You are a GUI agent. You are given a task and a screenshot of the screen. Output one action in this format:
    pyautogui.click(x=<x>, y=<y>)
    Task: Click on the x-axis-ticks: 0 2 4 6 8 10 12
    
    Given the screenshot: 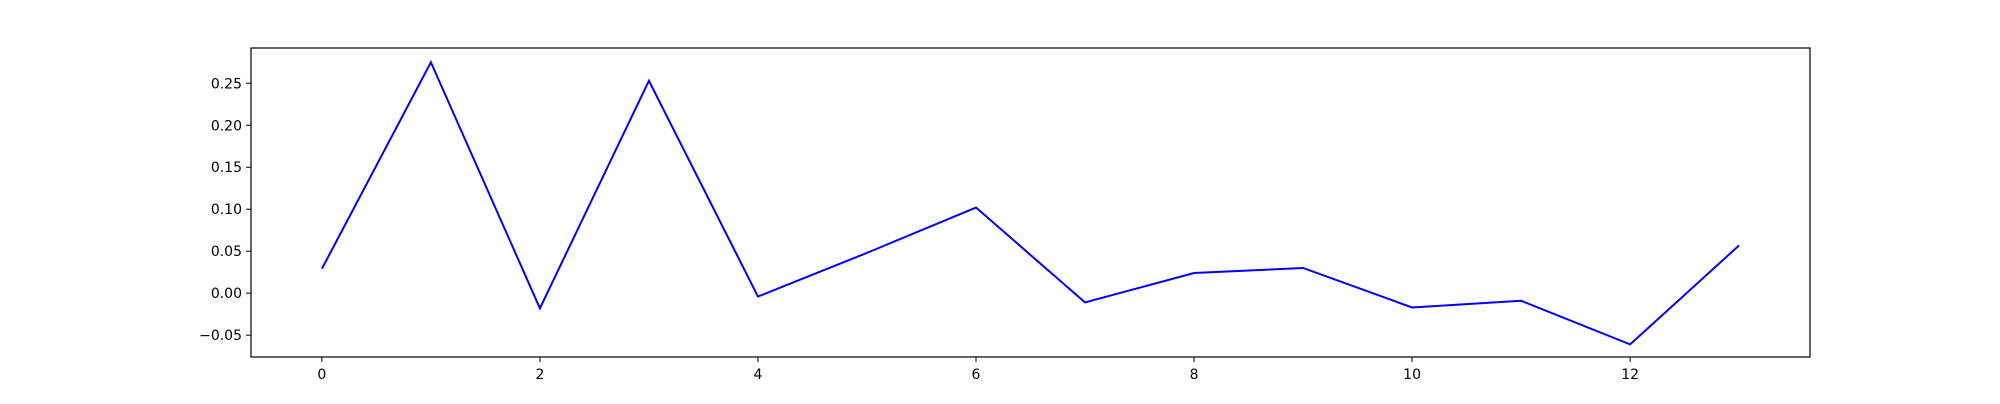 What is the action you would take?
    pyautogui.click(x=978, y=370)
    